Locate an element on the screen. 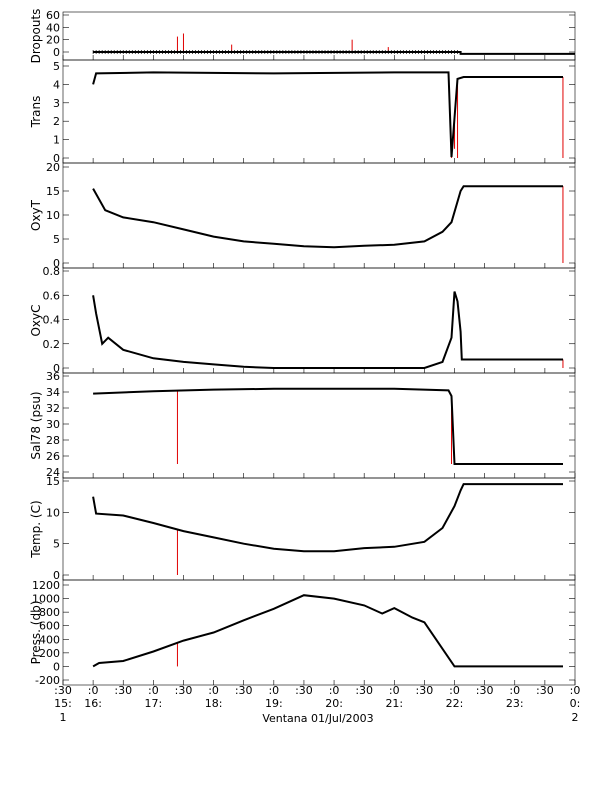  x-tick-1: :016: is located at coordinates (93, 697).